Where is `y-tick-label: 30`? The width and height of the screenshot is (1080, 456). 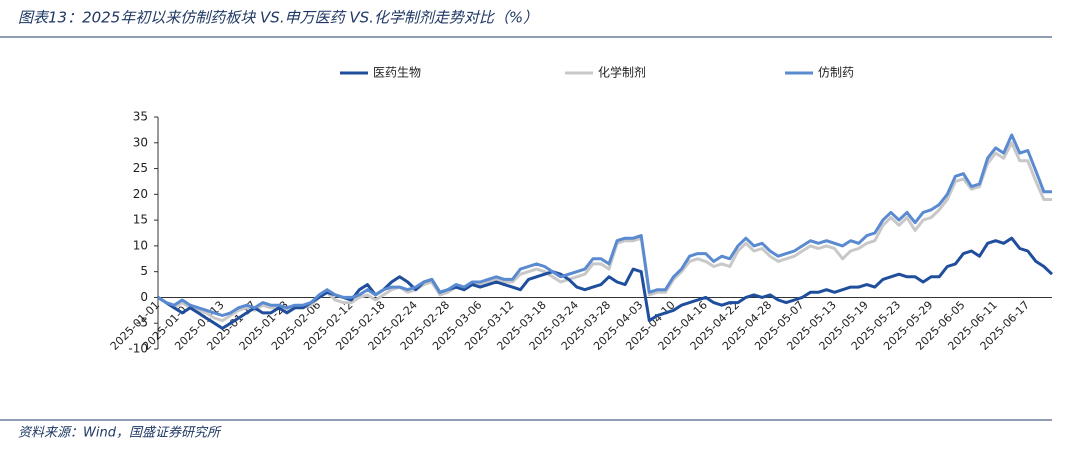
y-tick-label: 30 is located at coordinates (140, 142).